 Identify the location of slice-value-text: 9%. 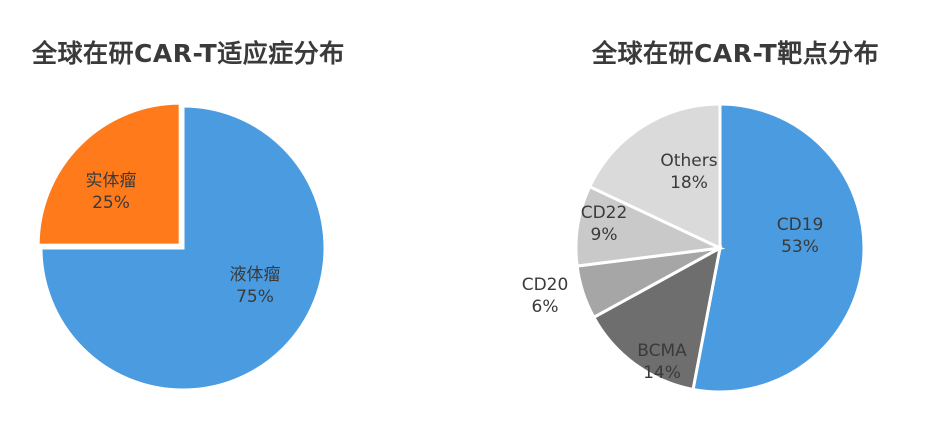
(604, 235).